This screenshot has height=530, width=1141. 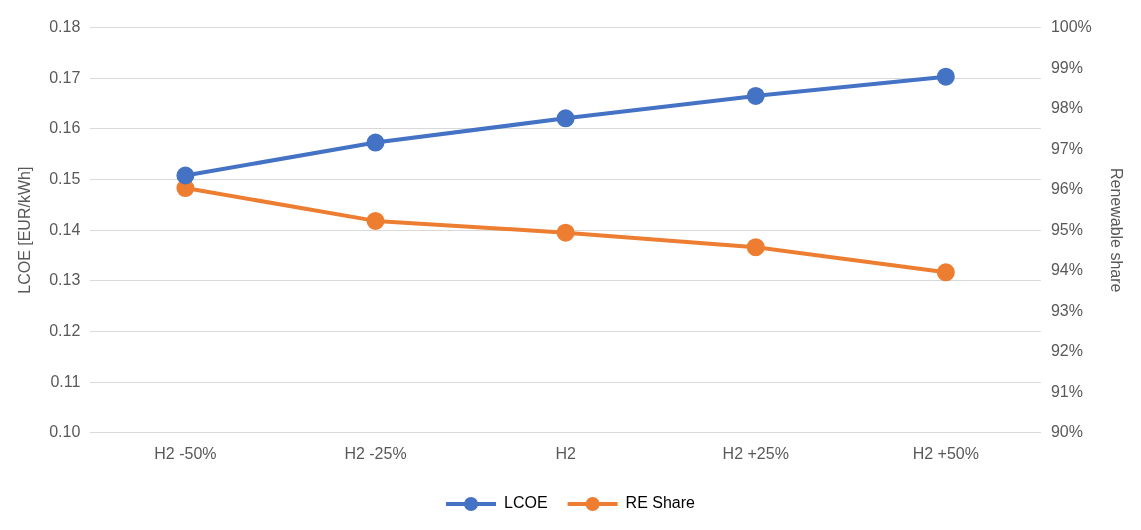 What do you see at coordinates (565, 453) in the screenshot?
I see `x-tick-label: H2` at bounding box center [565, 453].